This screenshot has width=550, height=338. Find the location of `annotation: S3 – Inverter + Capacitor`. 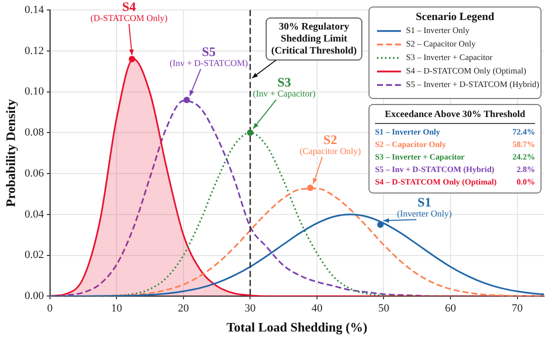

annotation: S3 – Inverter + Capacitor is located at coordinates (420, 157).